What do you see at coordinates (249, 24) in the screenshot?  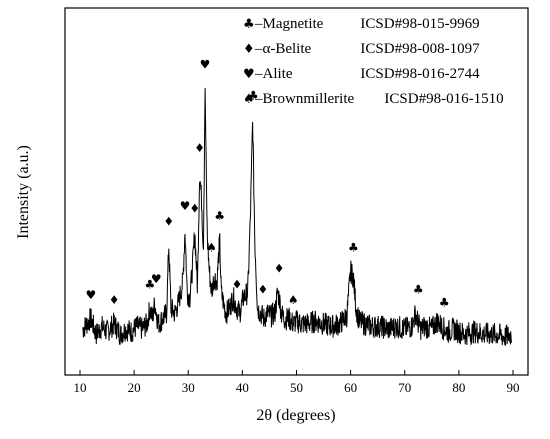 I see `legend-symbol: ♣` at bounding box center [249, 24].